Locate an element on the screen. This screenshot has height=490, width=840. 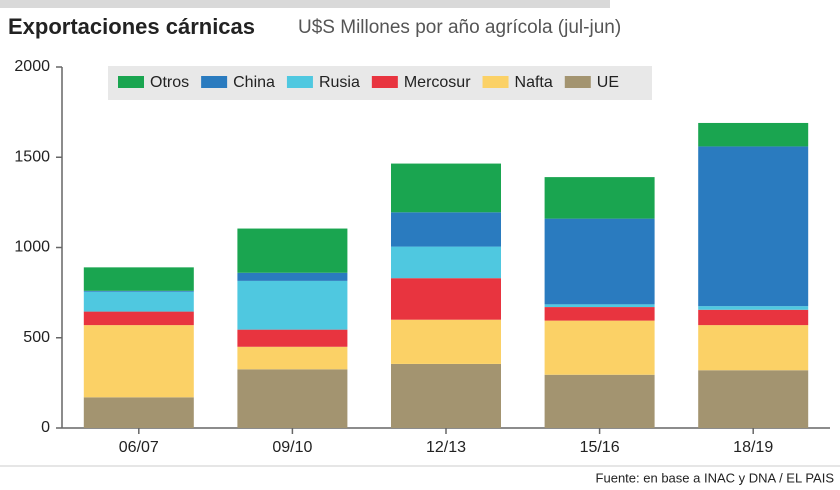
source: Fuente: en base a INAC y DNA / EL PAIS is located at coordinates (715, 477).